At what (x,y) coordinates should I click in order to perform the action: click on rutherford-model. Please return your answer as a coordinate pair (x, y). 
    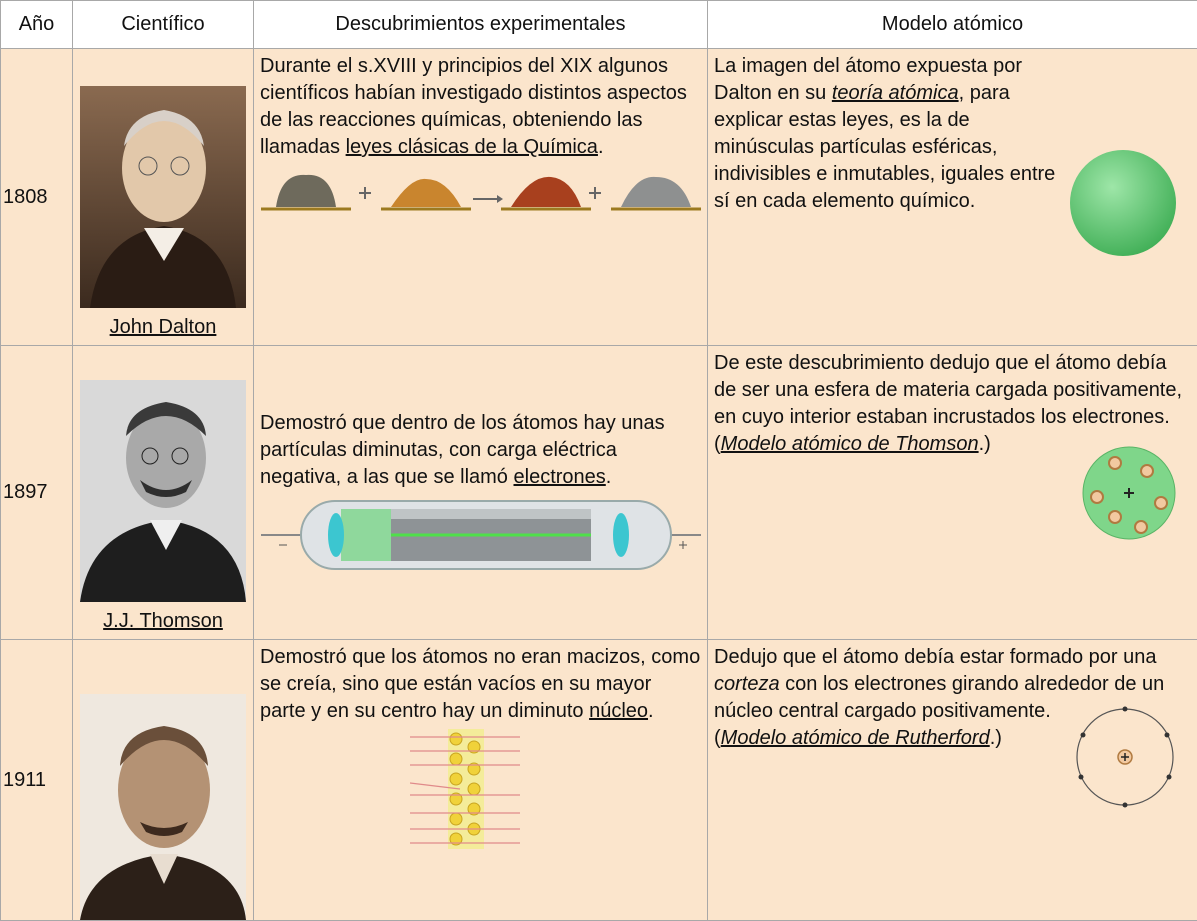
    Looking at the image, I should click on (1125, 757).